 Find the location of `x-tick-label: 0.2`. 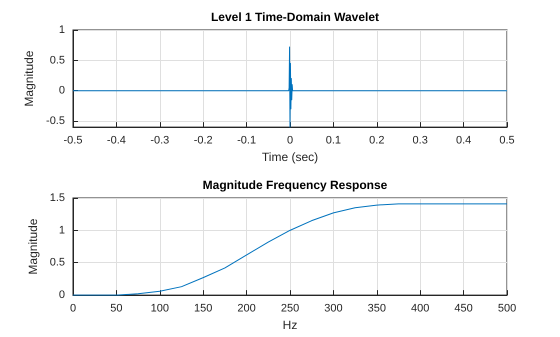

x-tick-label: 0.2 is located at coordinates (376, 140).